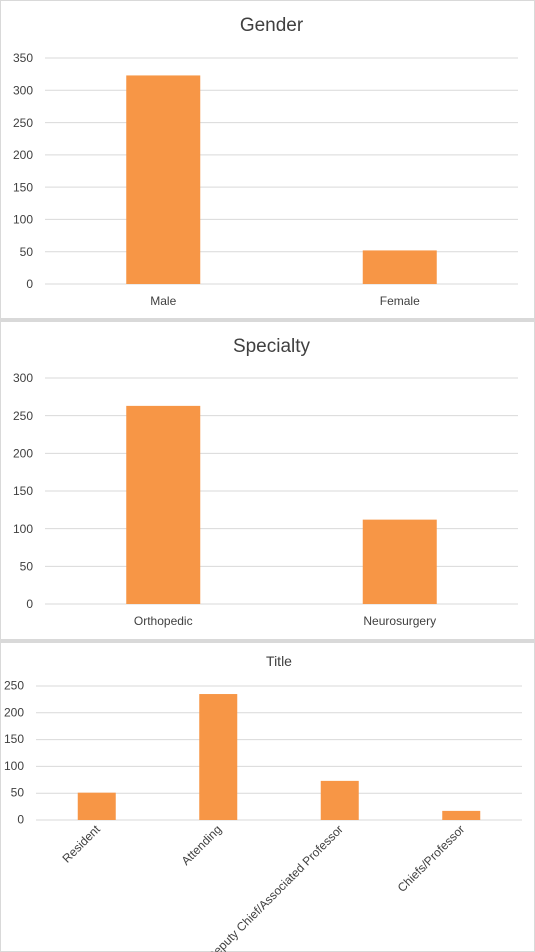  I want to click on x-tick-label: Chiefs/Professor, so click(431, 858).